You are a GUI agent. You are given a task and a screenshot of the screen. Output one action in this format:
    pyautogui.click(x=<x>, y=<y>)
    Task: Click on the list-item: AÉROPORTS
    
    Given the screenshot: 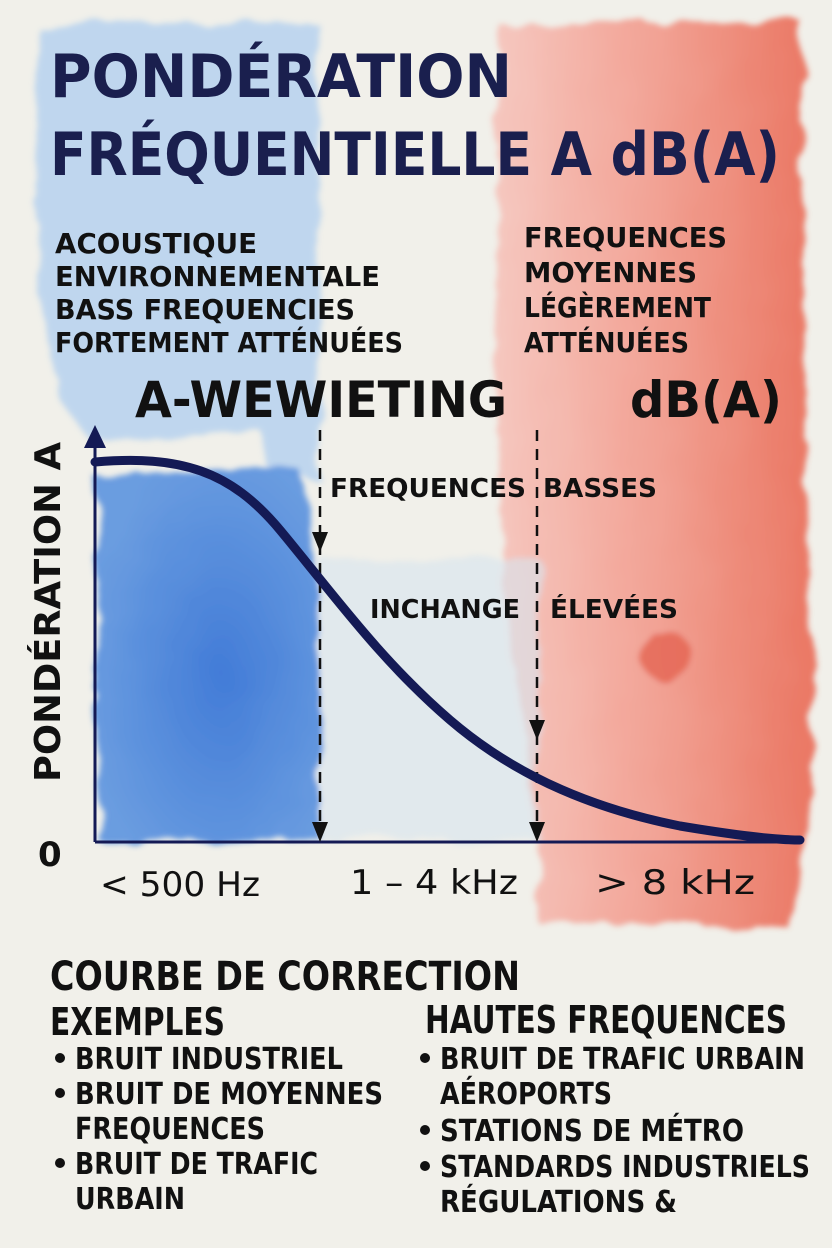 What is the action you would take?
    pyautogui.click(x=526, y=1094)
    